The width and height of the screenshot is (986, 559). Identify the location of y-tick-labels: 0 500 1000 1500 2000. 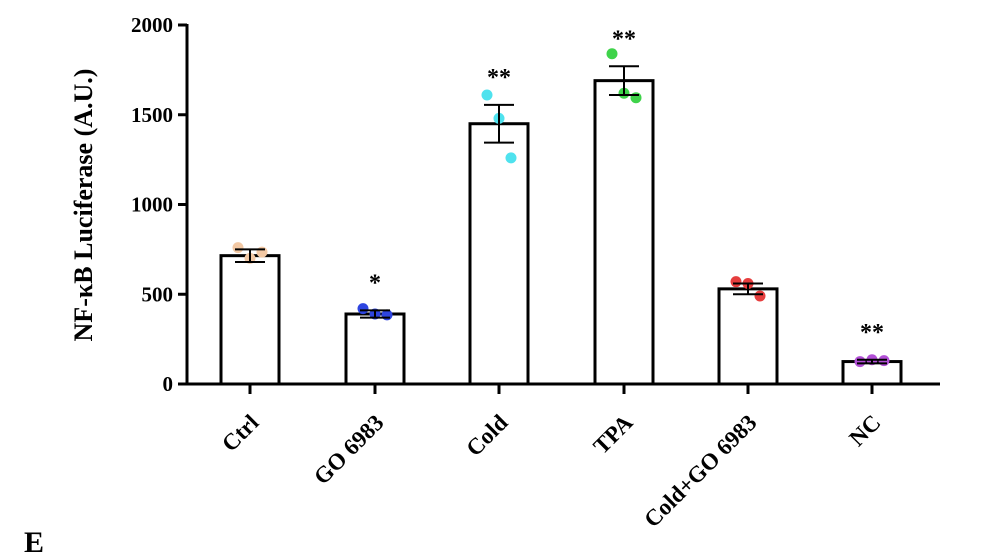
(152, 204).